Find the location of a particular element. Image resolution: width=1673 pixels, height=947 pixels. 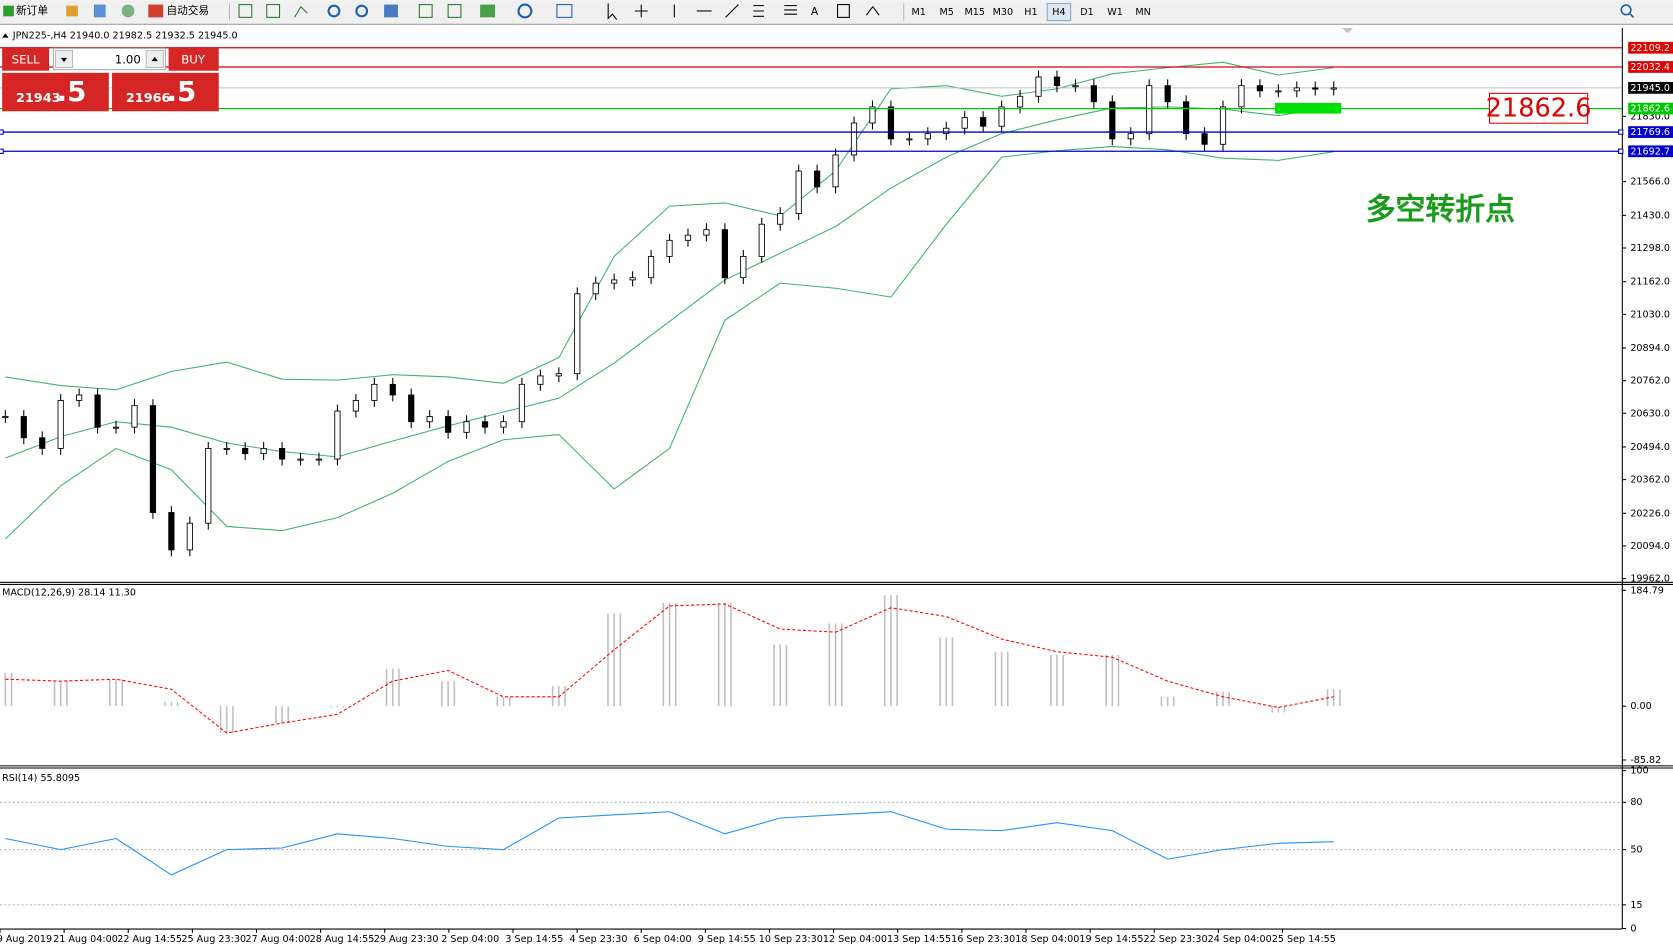

marked-price-box is located at coordinates (1538, 108).